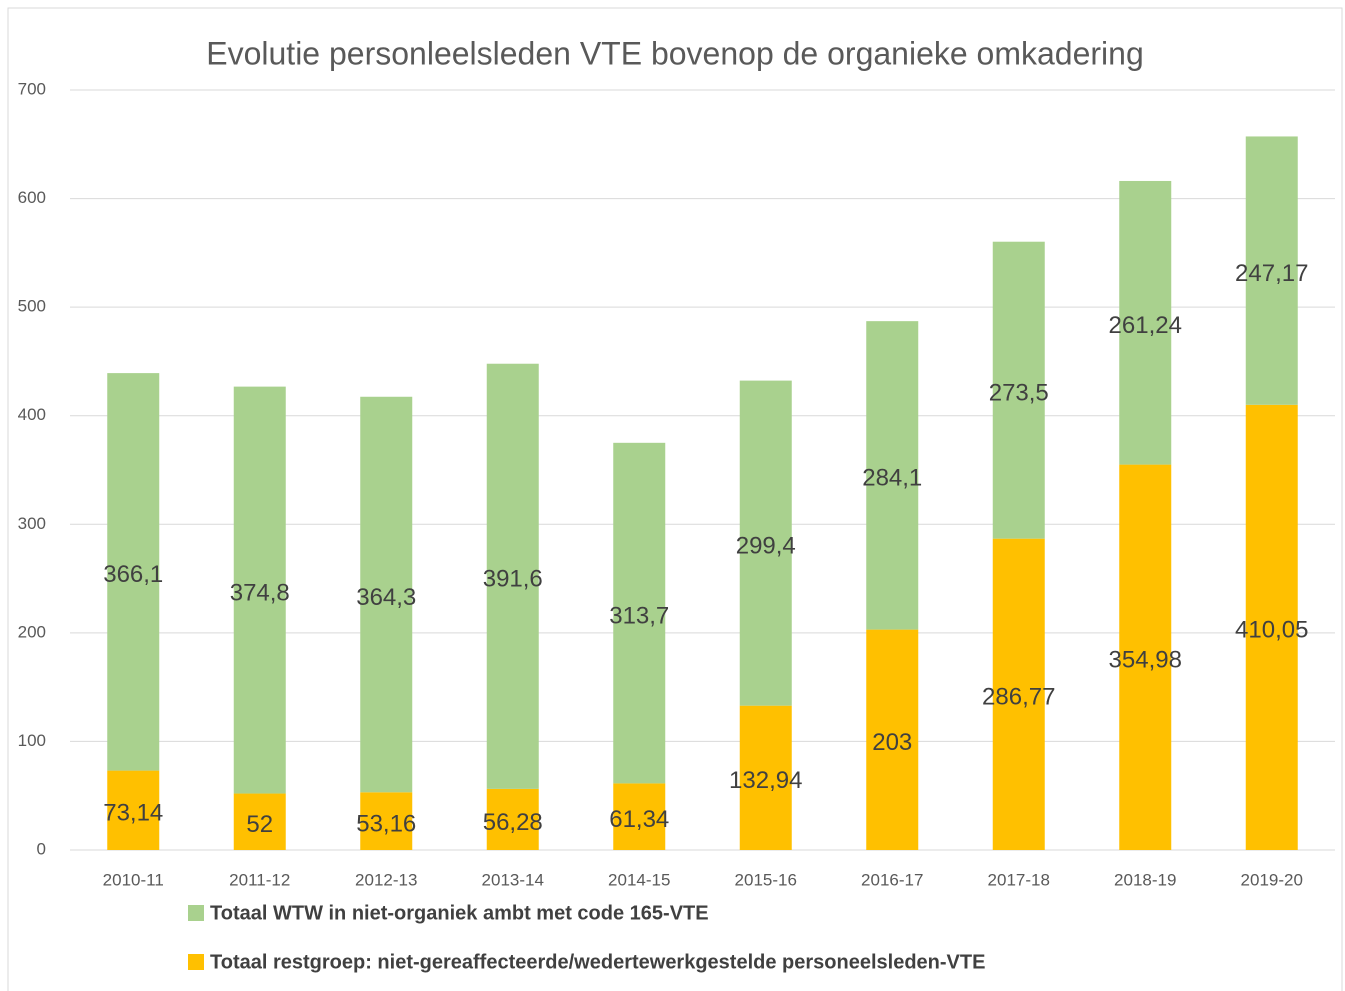  I want to click on y-tick-label: 200, so click(32, 631).